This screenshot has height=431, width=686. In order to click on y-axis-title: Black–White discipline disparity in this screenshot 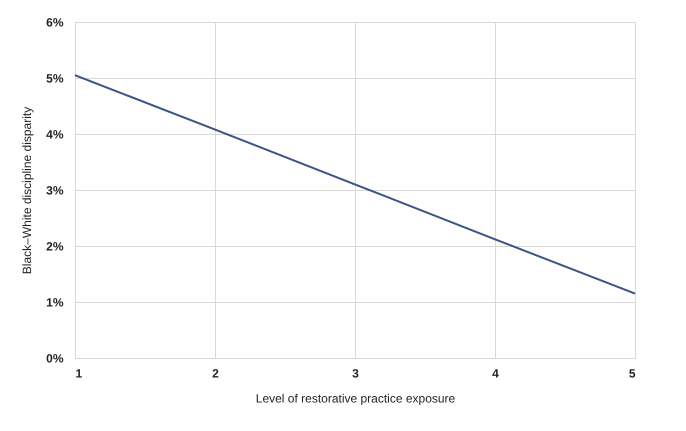, I will do `click(27, 190)`.